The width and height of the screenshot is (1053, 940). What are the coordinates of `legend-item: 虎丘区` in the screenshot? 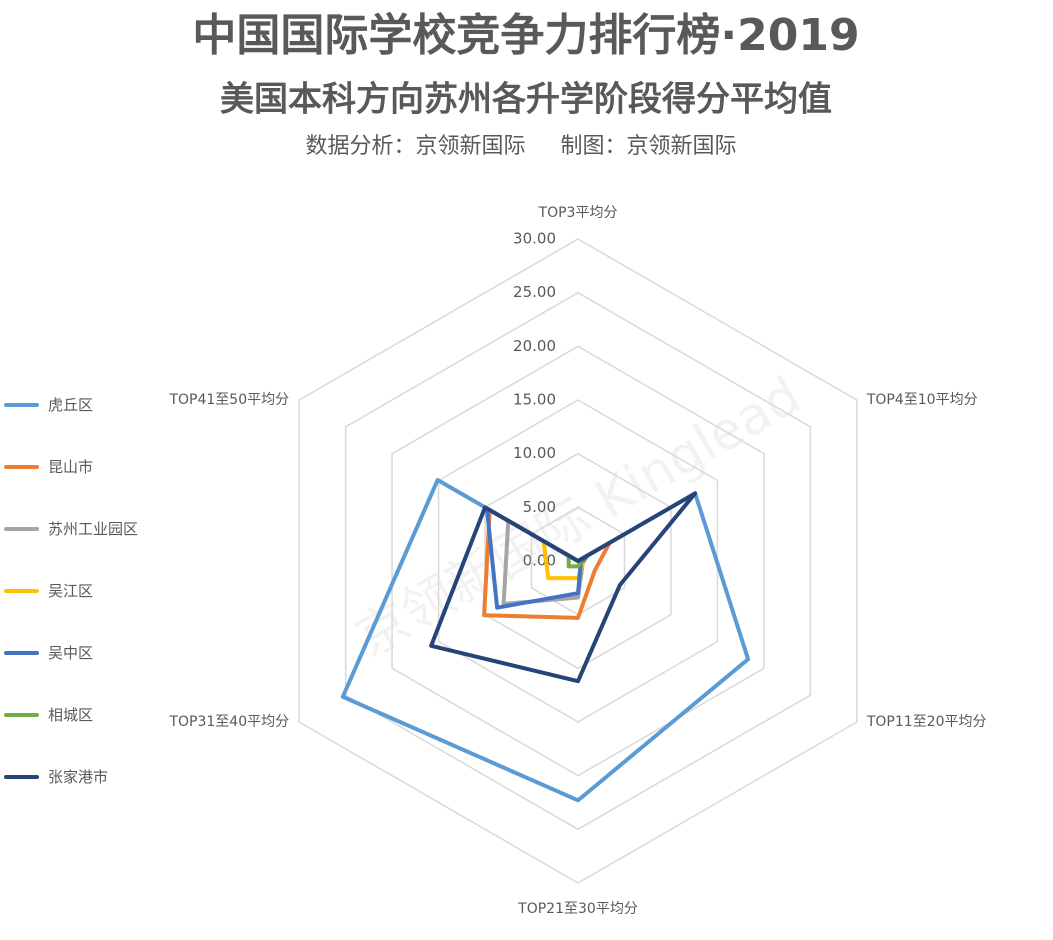 It's located at (71, 405).